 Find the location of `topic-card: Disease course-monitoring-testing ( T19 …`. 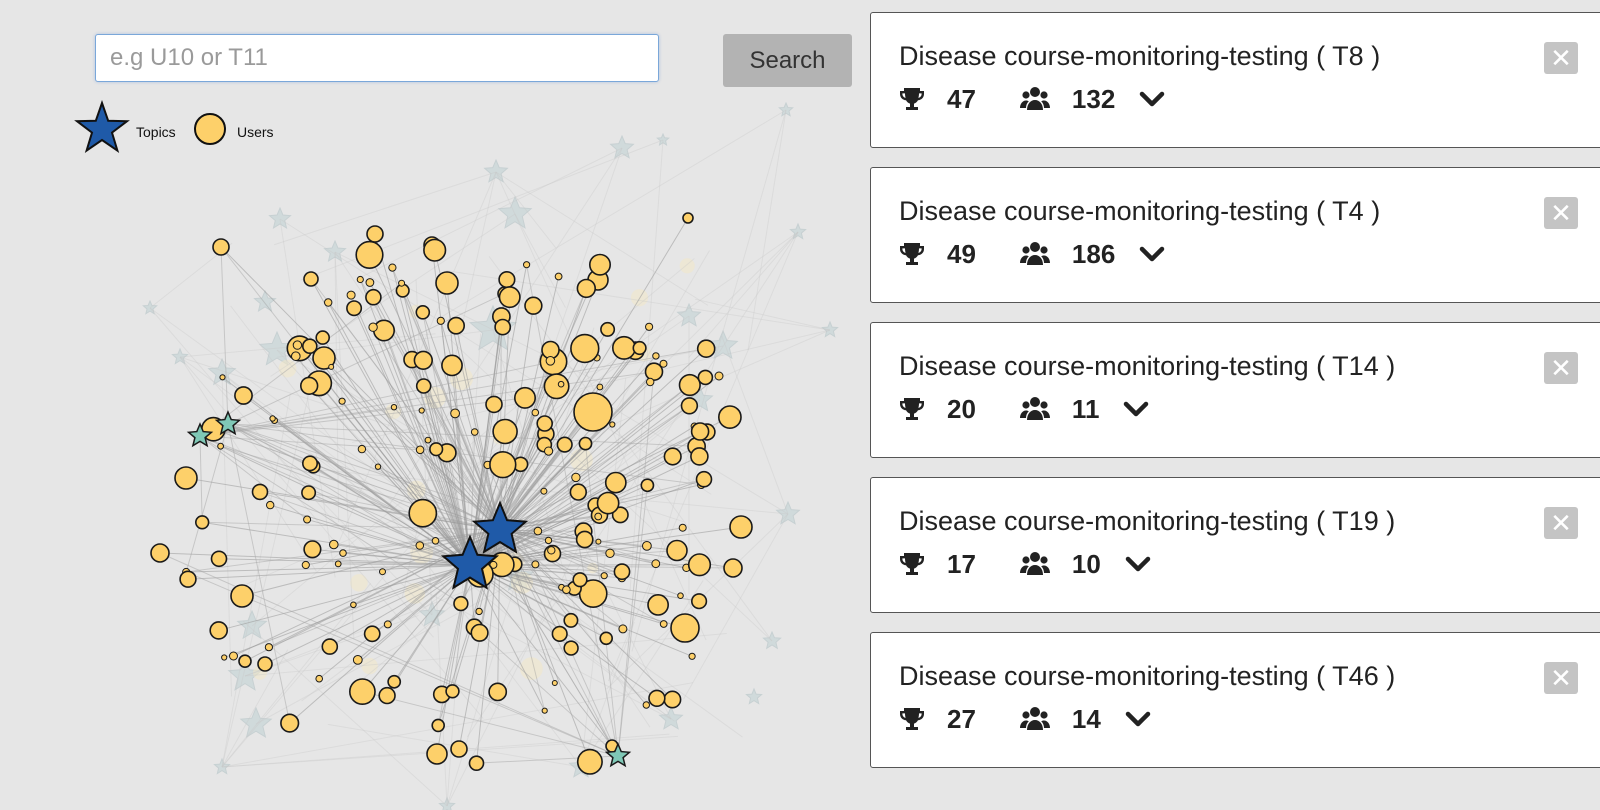

topic-card: Disease course-monitoring-testing ( T19 … is located at coordinates (1235, 545).